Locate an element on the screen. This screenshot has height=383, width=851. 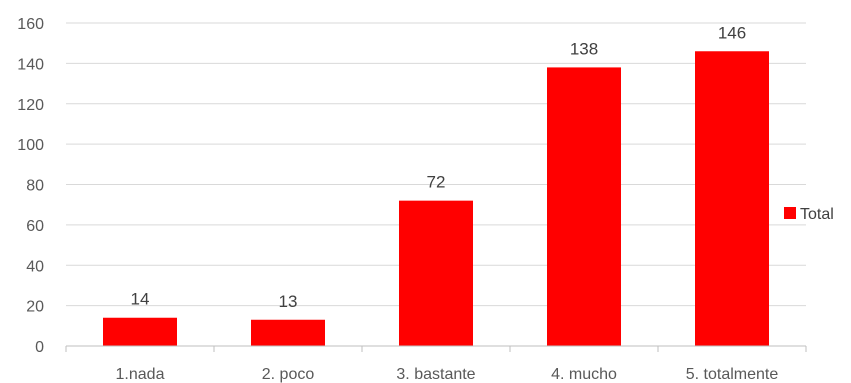
data-label: 138 is located at coordinates (584, 48).